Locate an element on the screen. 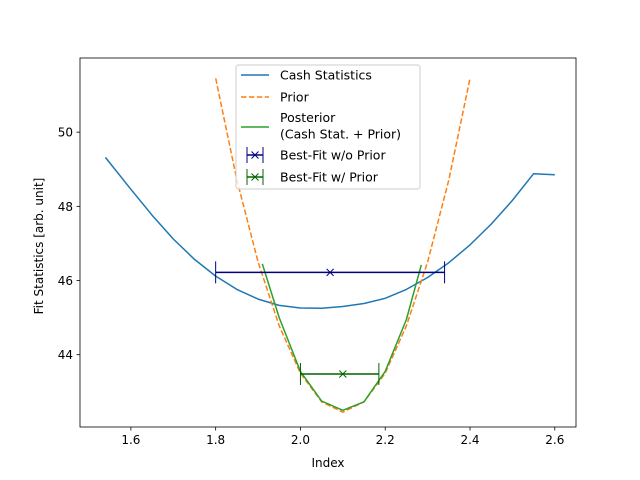 The width and height of the screenshot is (640, 480). legend-box is located at coordinates (328, 127).